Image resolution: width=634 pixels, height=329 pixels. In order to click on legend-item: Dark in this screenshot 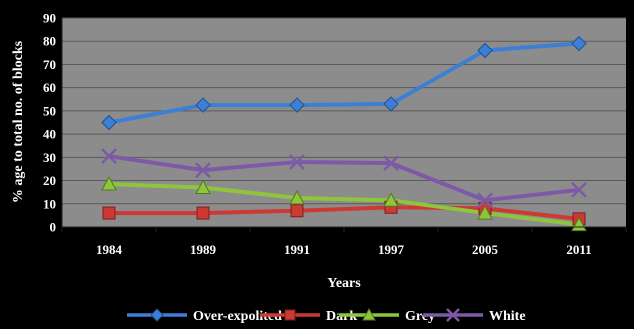, I will do `click(308, 316)`.